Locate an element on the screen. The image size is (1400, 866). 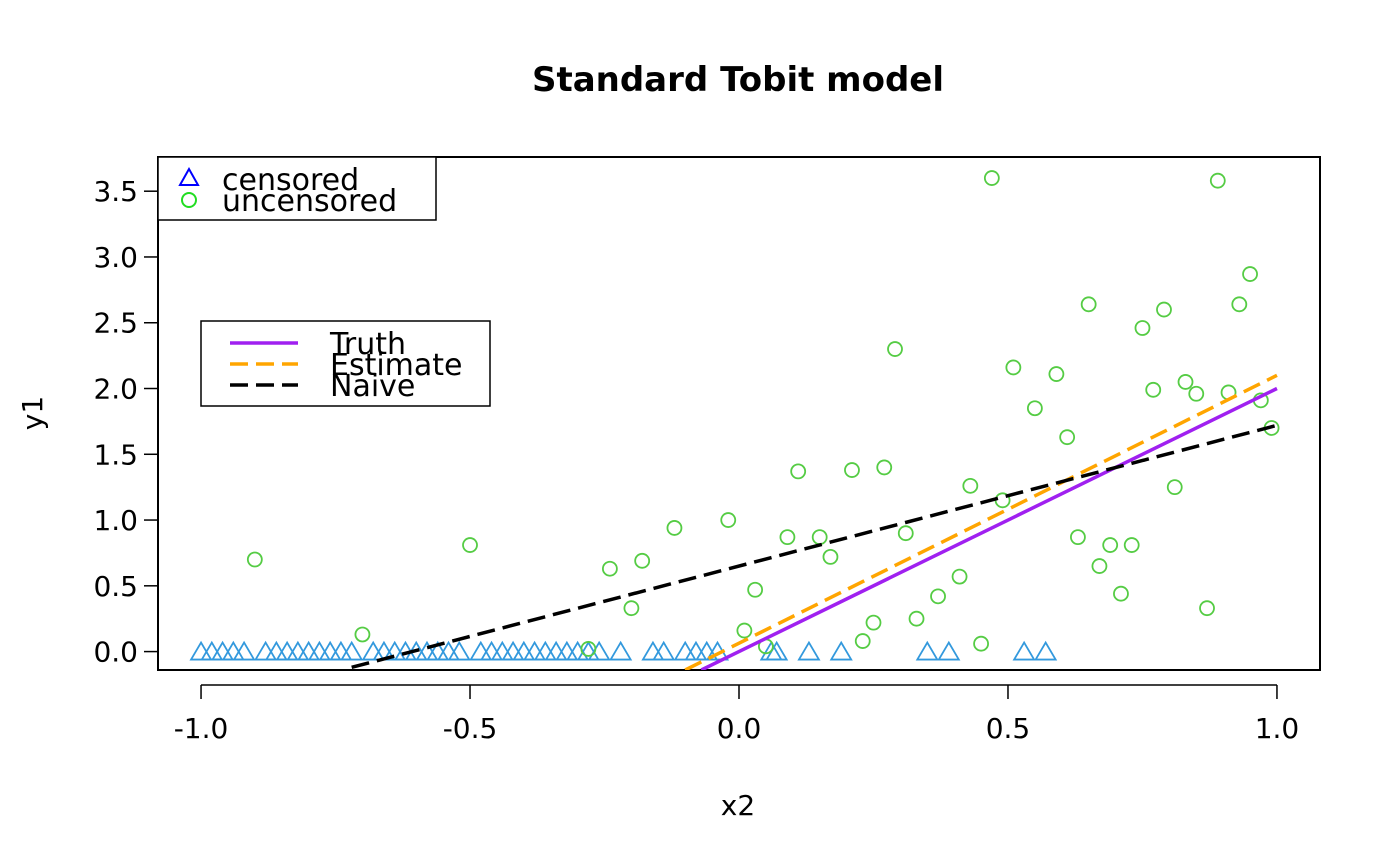
y-tick-label: 3.5 is located at coordinates (115, 191).